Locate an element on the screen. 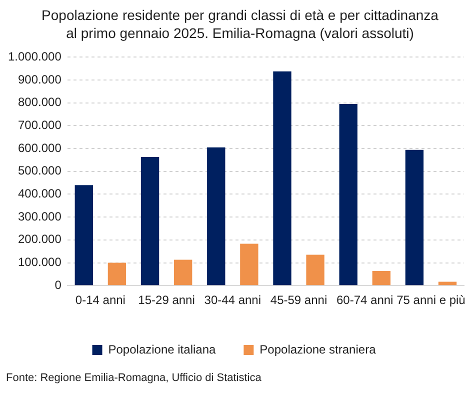  y-tick-label: 800.000 is located at coordinates (40, 102).